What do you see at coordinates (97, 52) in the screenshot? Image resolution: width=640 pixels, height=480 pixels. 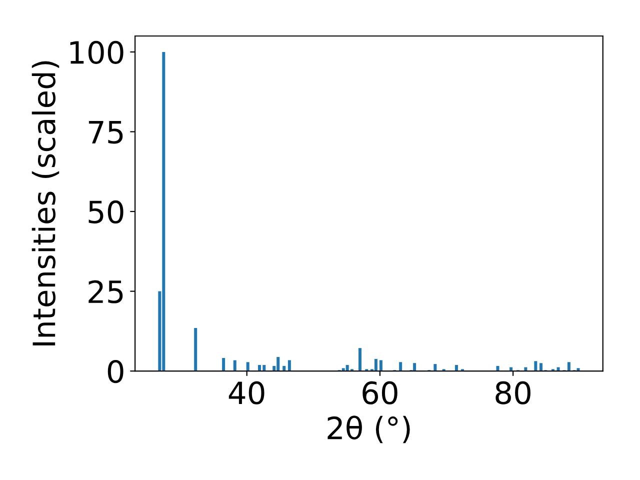 I see `y-tick-label: 100` at bounding box center [97, 52].